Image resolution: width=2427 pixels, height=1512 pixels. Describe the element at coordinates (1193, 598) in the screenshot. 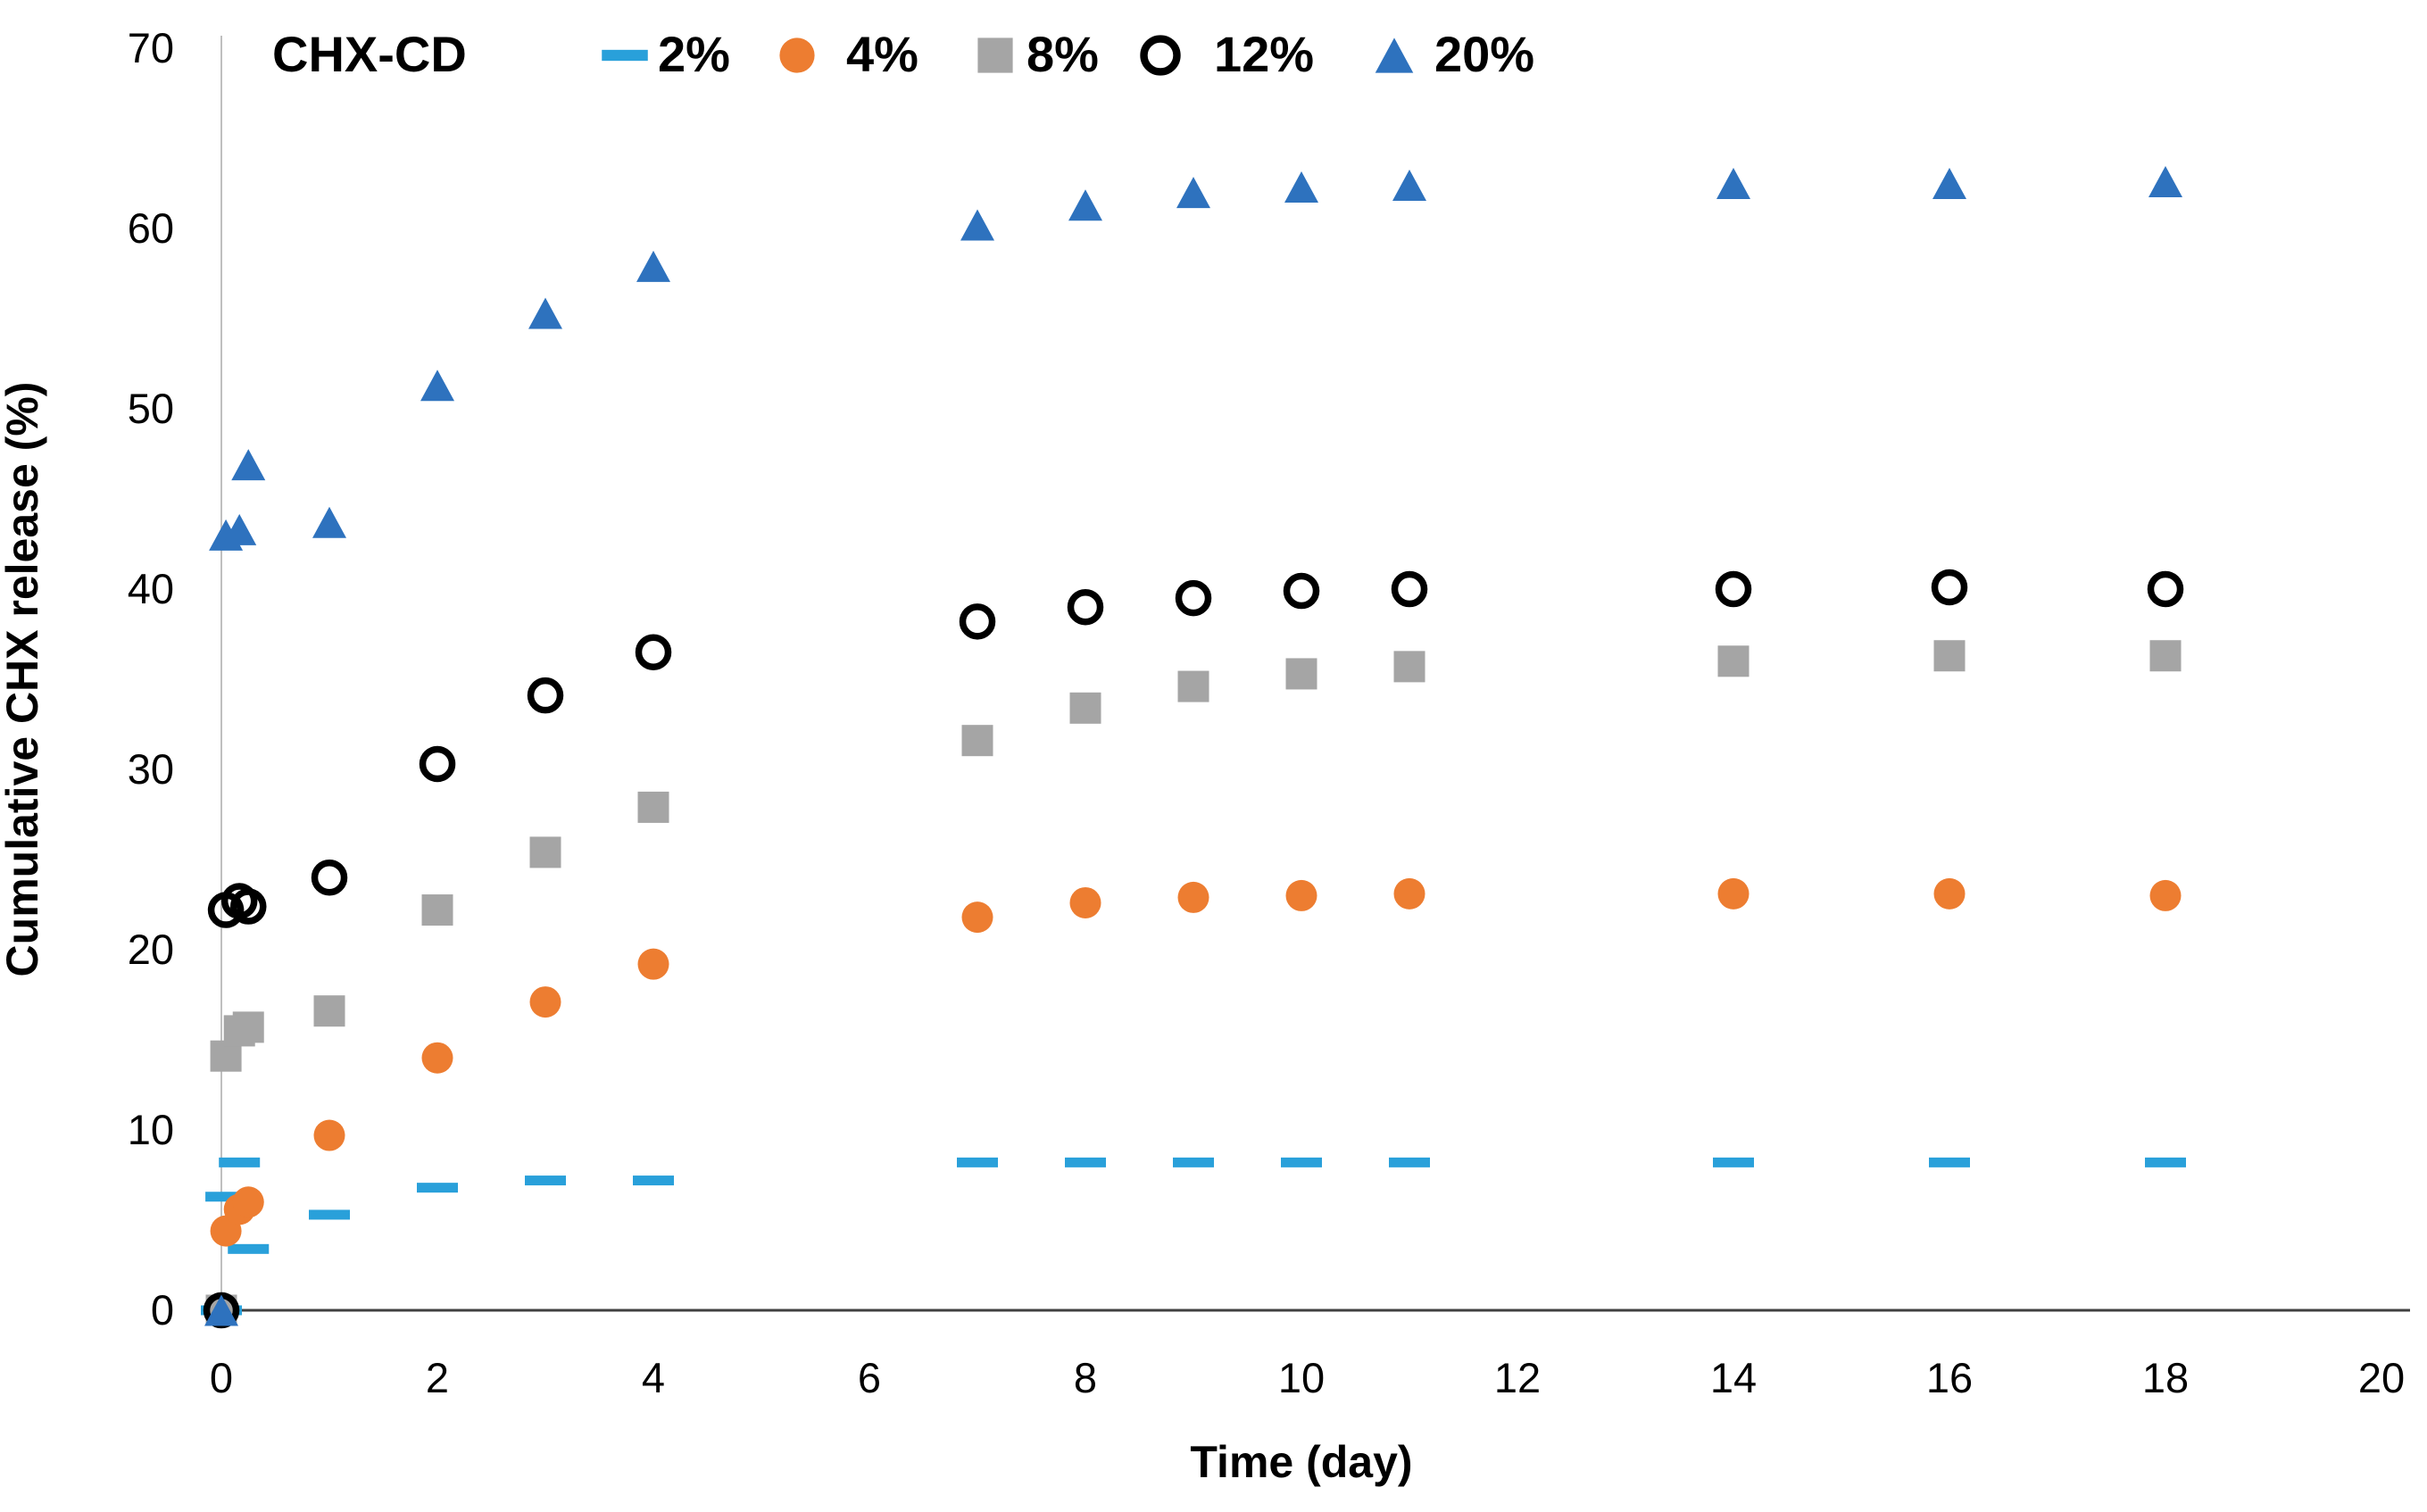

I see `data-point-12%-day9` at that location.